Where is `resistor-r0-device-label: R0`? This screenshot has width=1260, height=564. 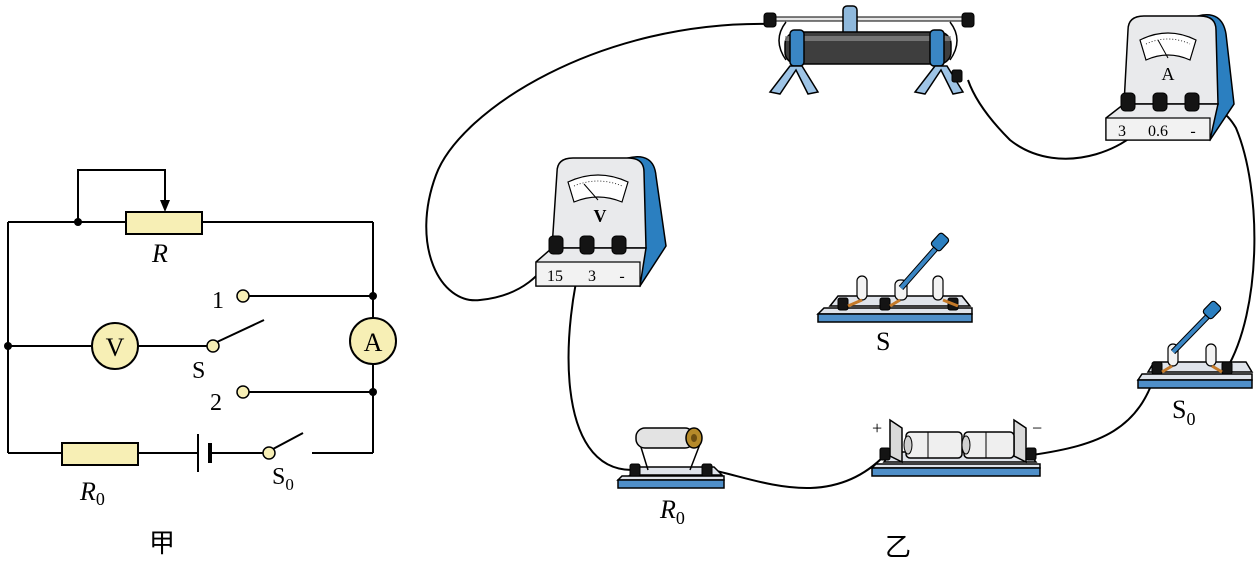
resistor-r0-device-label: R0 is located at coordinates (672, 511).